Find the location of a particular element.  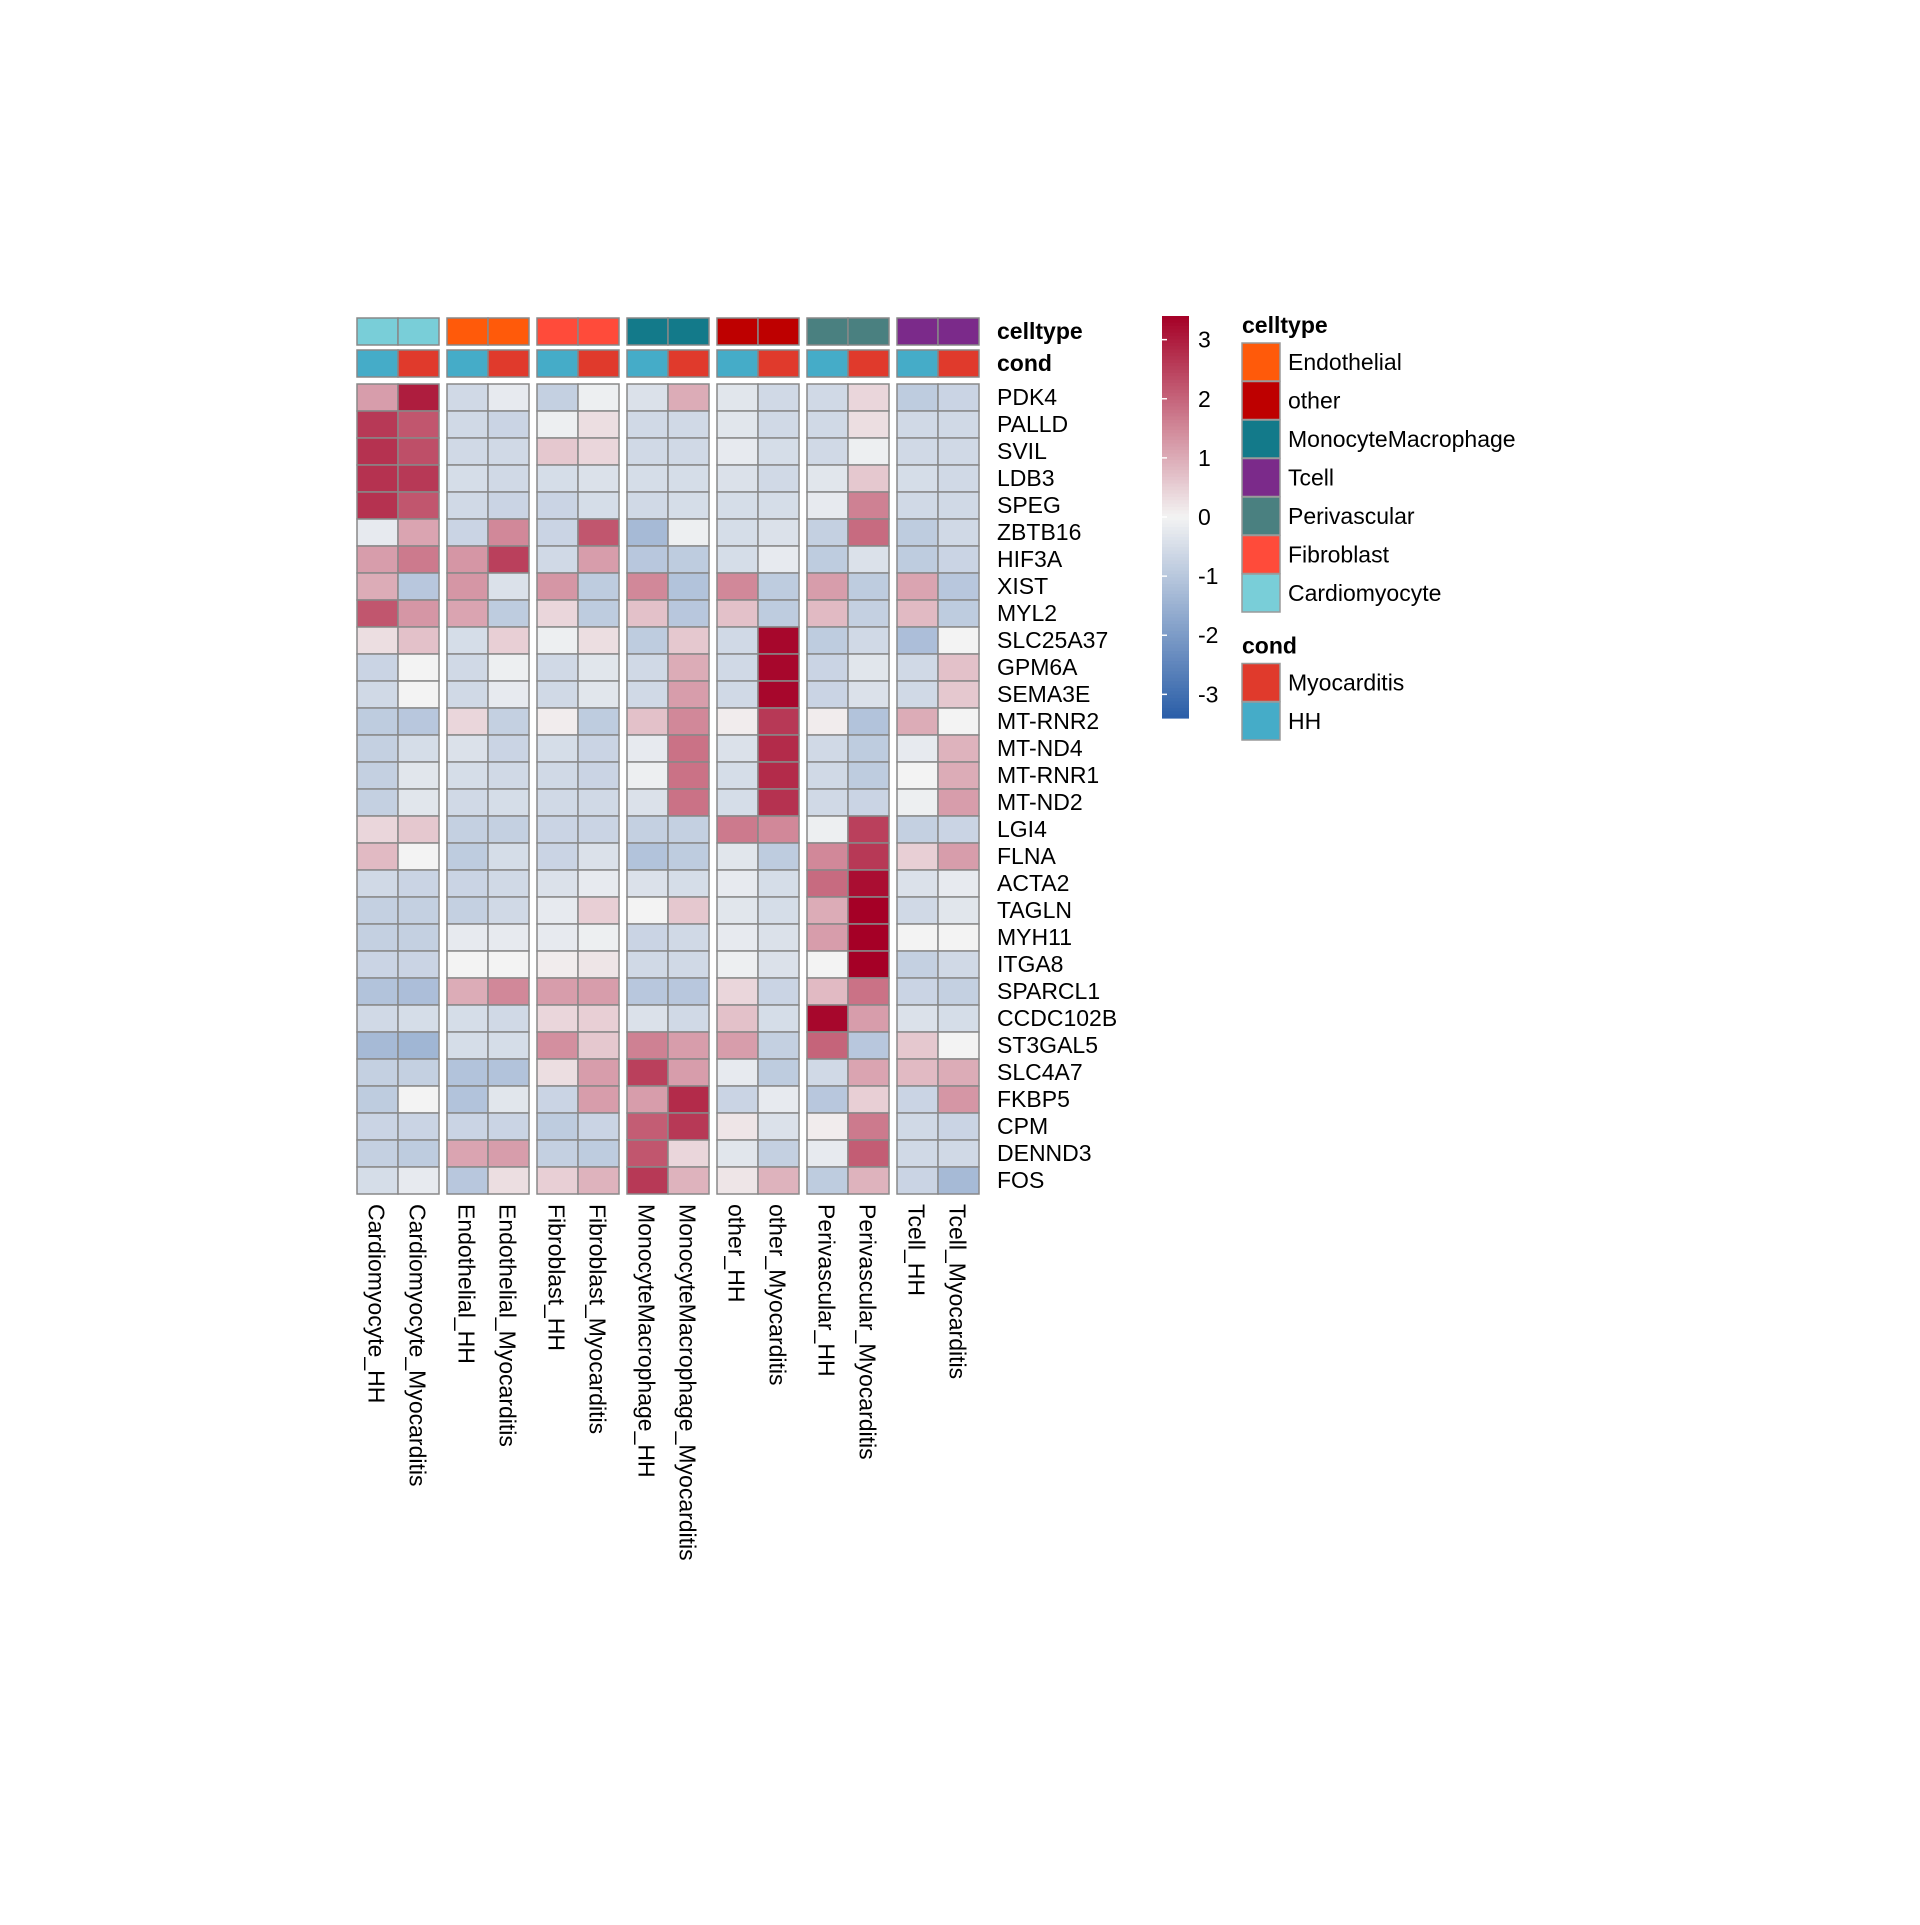

column-label: Tcell_Myocarditis is located at coordinates (958, 1291).